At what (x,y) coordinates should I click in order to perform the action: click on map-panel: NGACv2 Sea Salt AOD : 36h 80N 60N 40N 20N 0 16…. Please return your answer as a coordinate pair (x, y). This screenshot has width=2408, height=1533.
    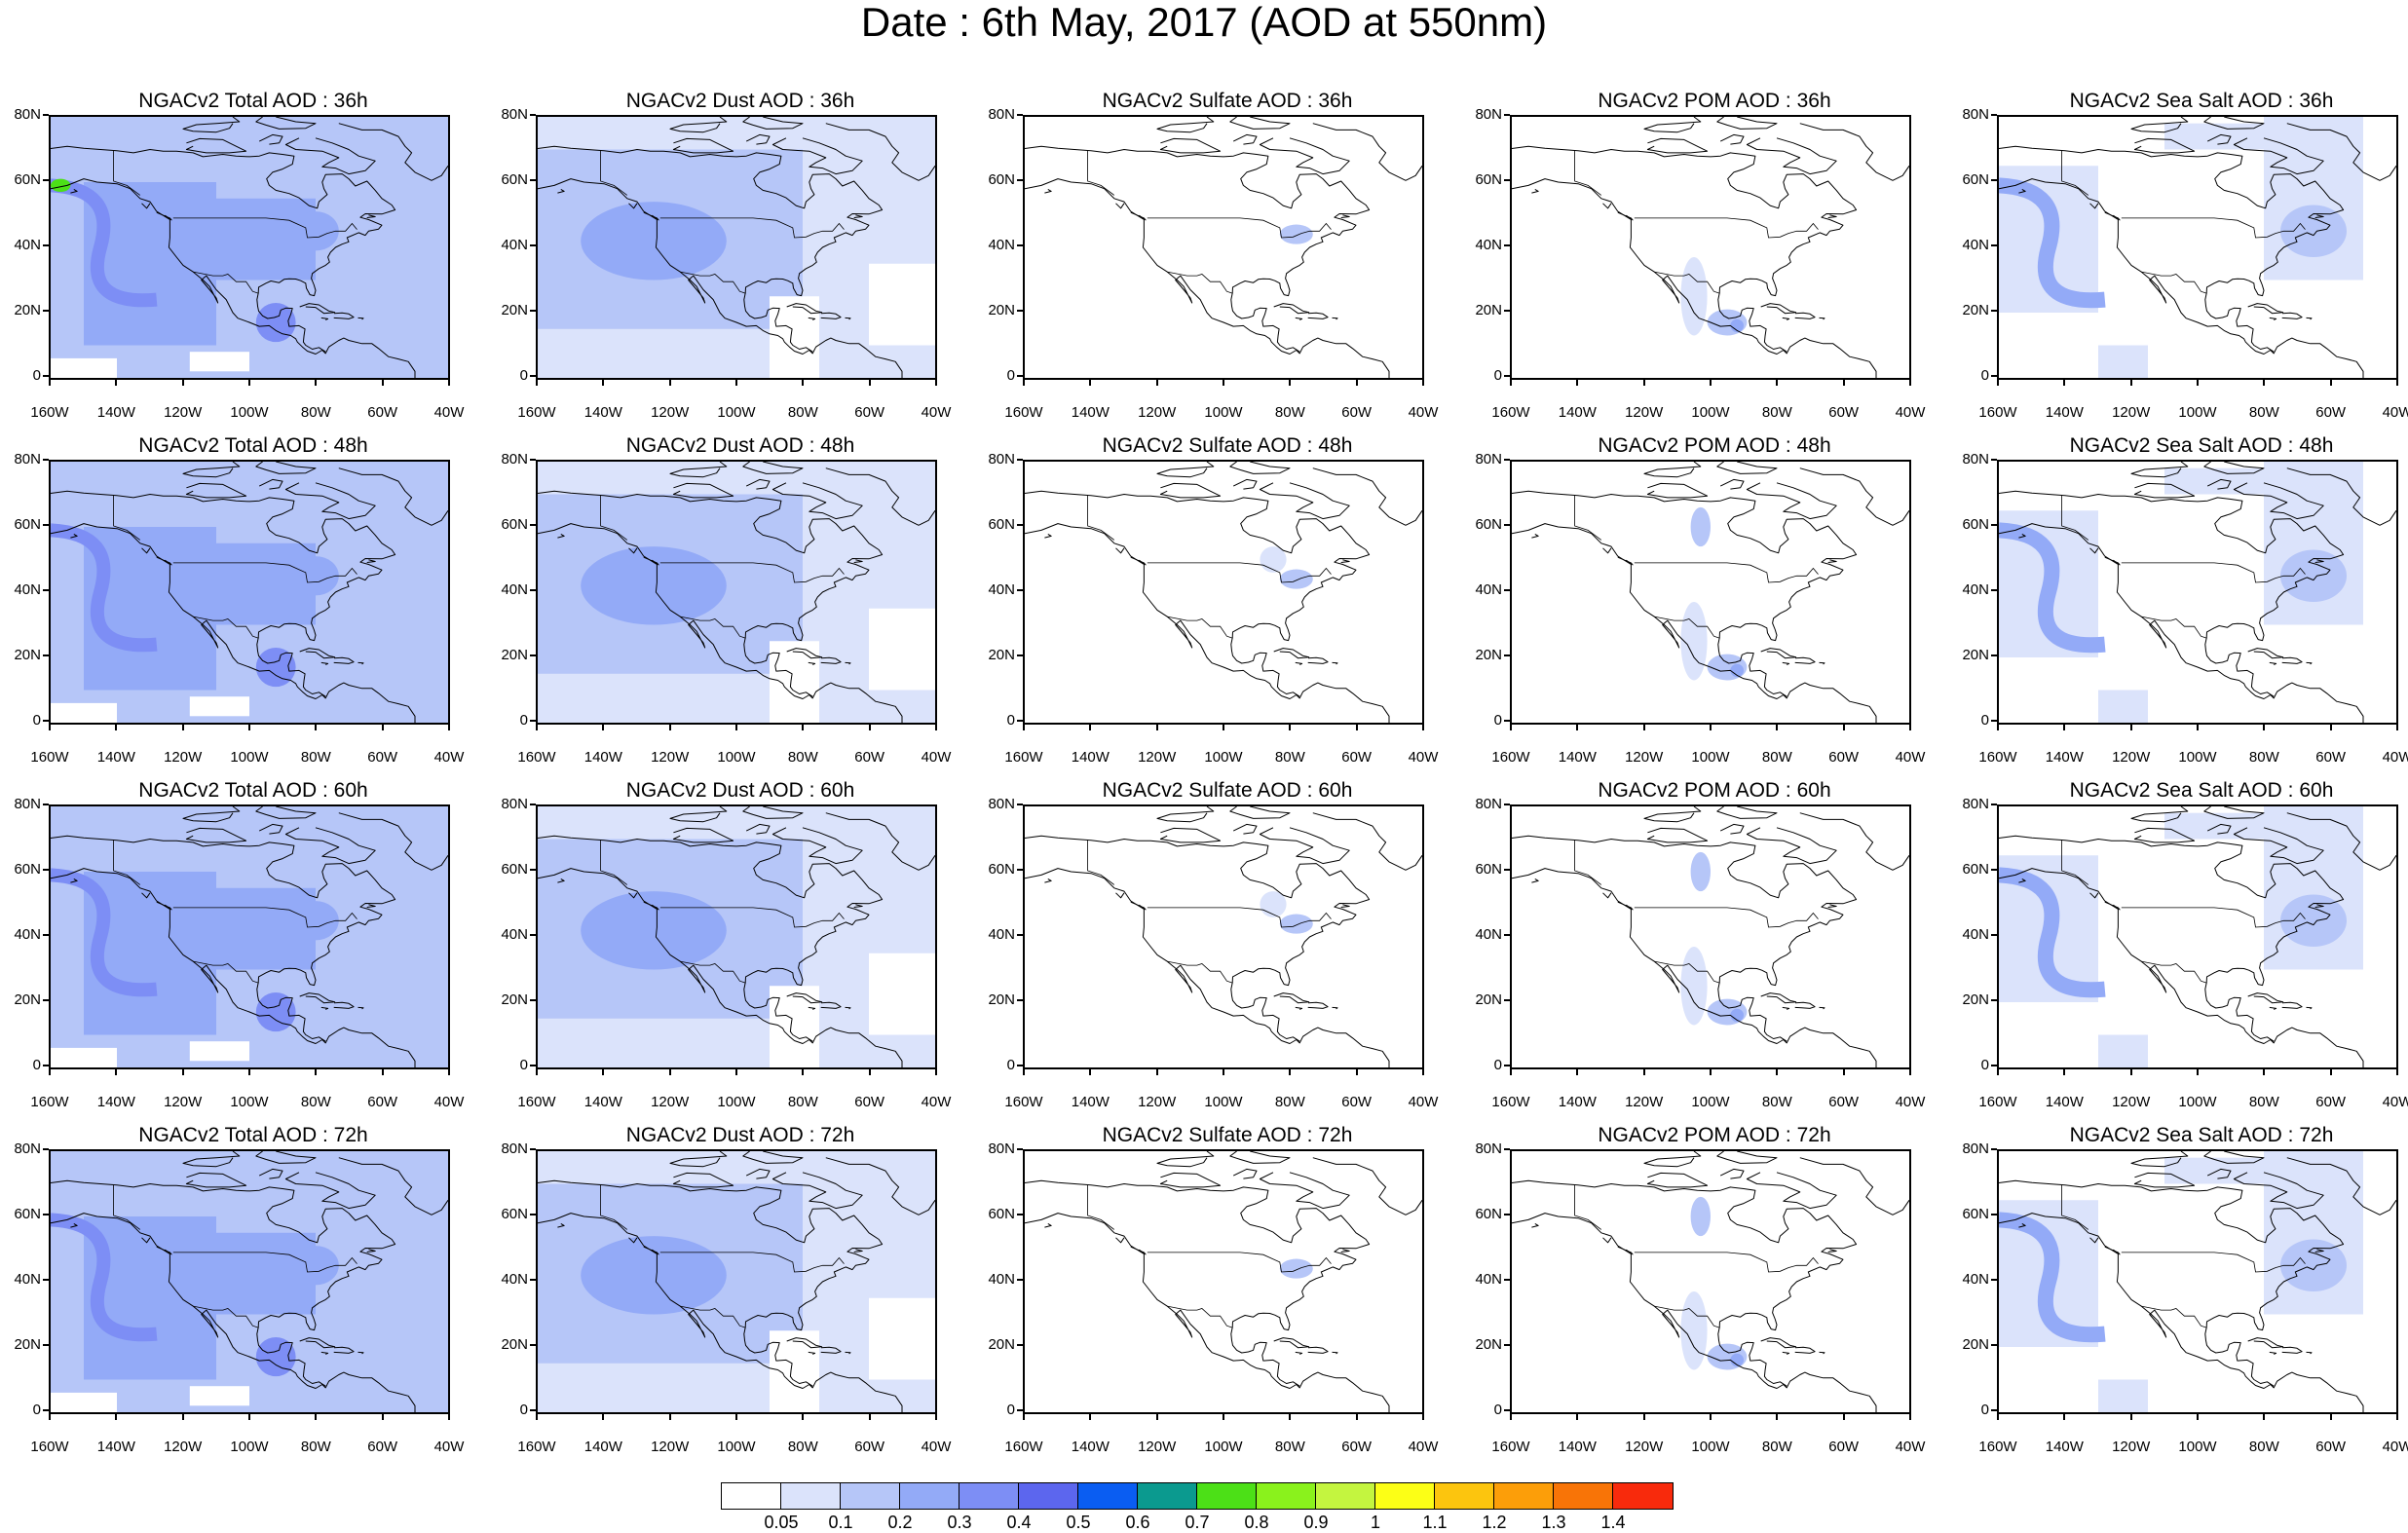
    Looking at the image, I should click on (2178, 263).